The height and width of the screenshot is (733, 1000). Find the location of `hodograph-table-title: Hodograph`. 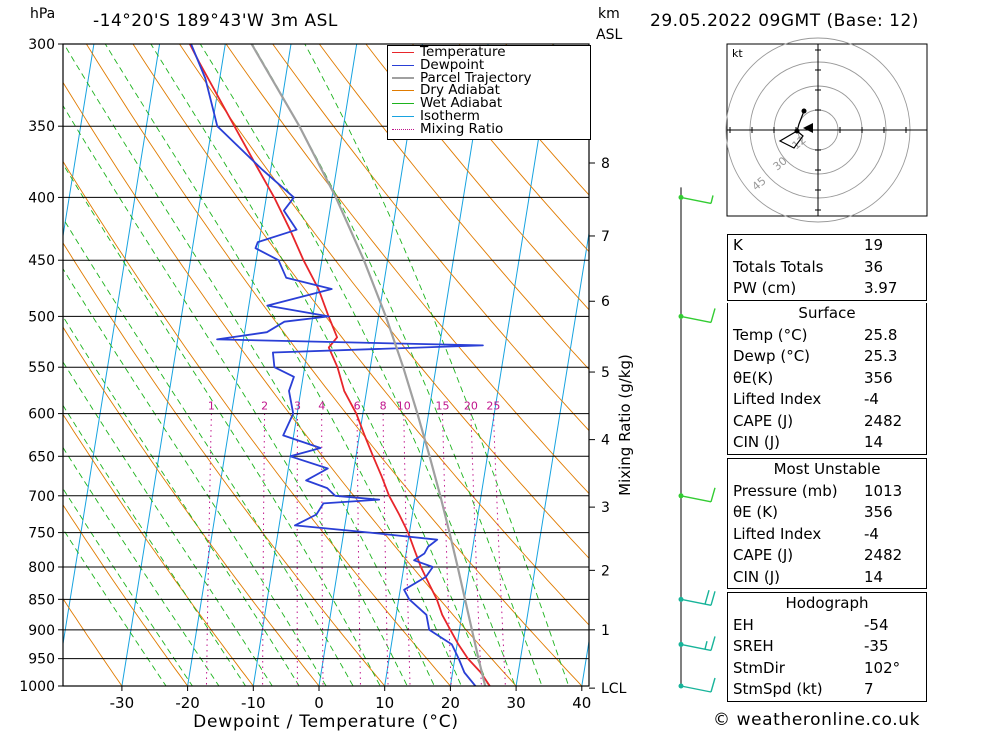

hodograph-table-title: Hodograph is located at coordinates (827, 603).